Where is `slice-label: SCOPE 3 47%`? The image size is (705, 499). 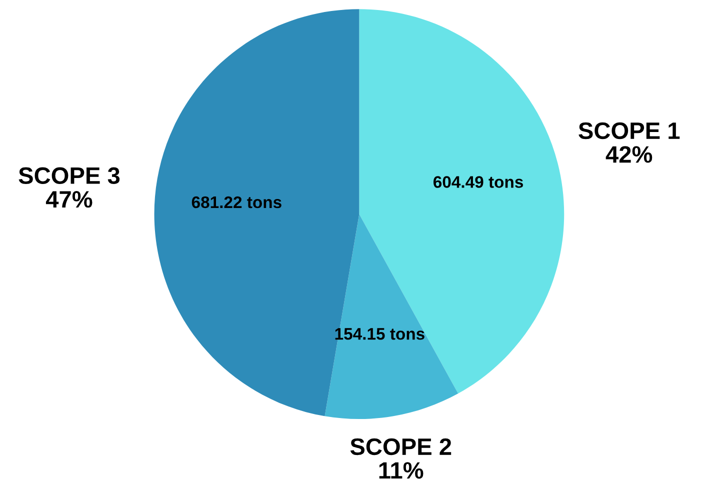
slice-label: SCOPE 3 47% is located at coordinates (69, 187).